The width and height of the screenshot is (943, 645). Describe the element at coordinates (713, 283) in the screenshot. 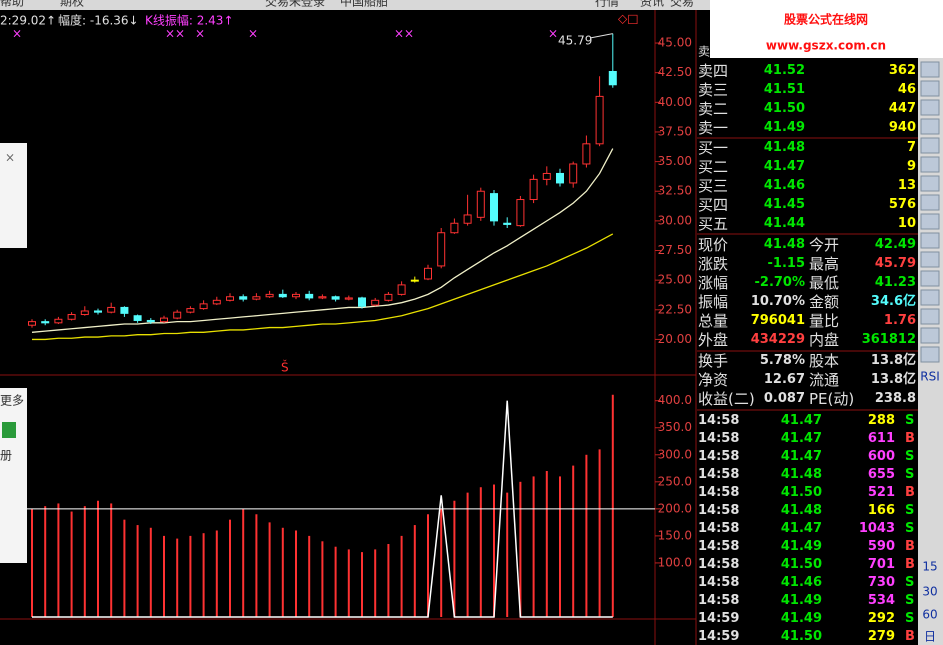

I see `quote-label: 涨幅` at that location.